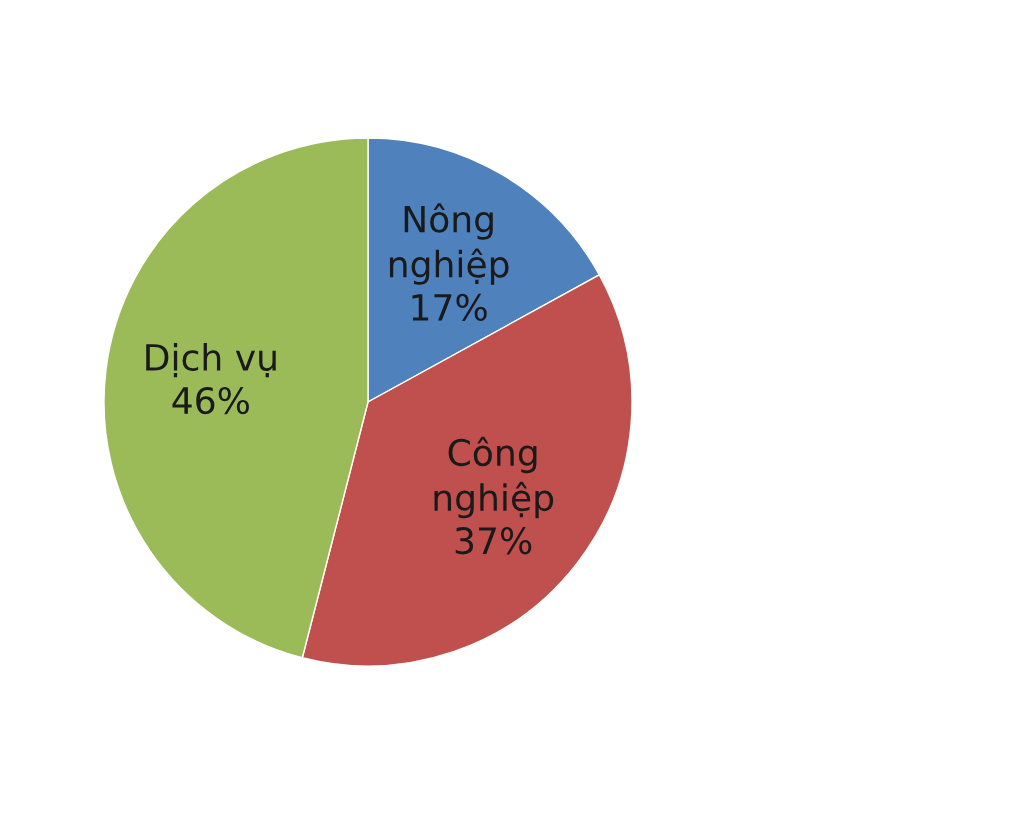 This screenshot has width=1024, height=824. Describe the element at coordinates (210, 400) in the screenshot. I see `data-label: 46%` at that location.